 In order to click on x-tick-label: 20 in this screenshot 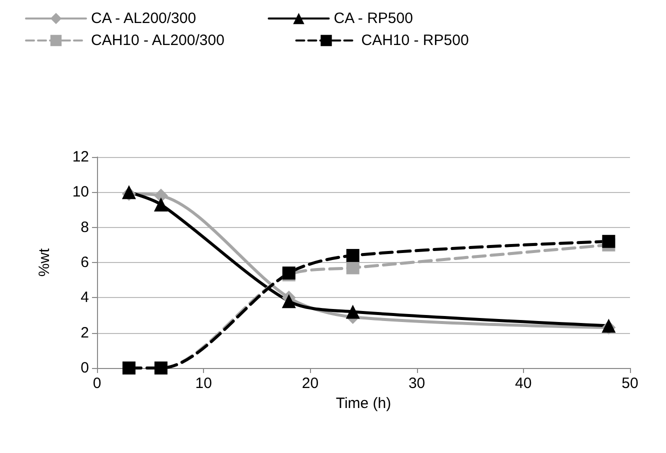, I will do `click(310, 383)`.